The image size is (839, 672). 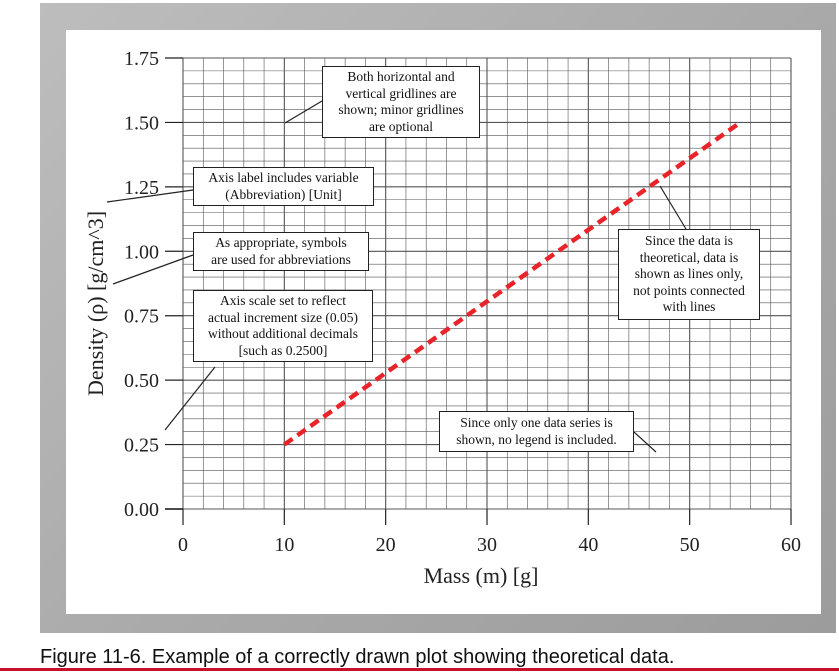 I want to click on y-tick-label: 1.50, so click(x=141, y=123).